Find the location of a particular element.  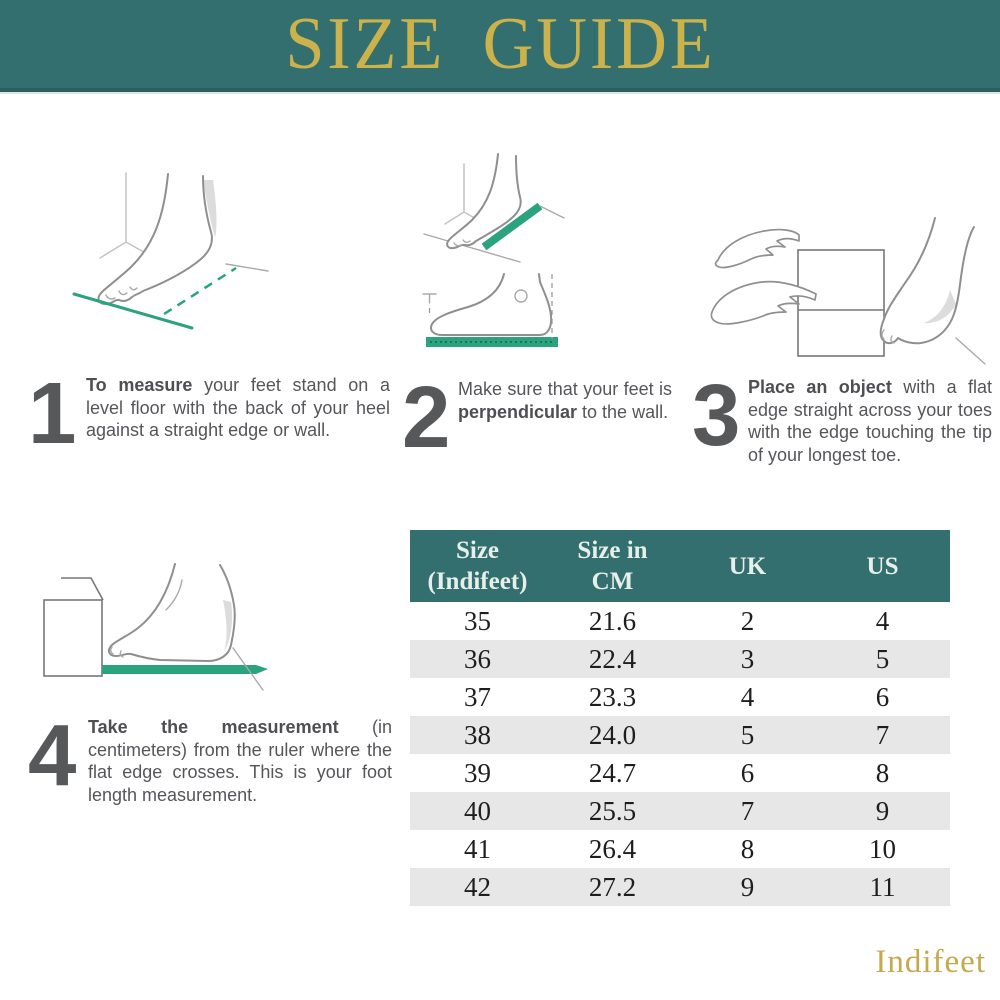

cell-us: 4 is located at coordinates (882, 620).